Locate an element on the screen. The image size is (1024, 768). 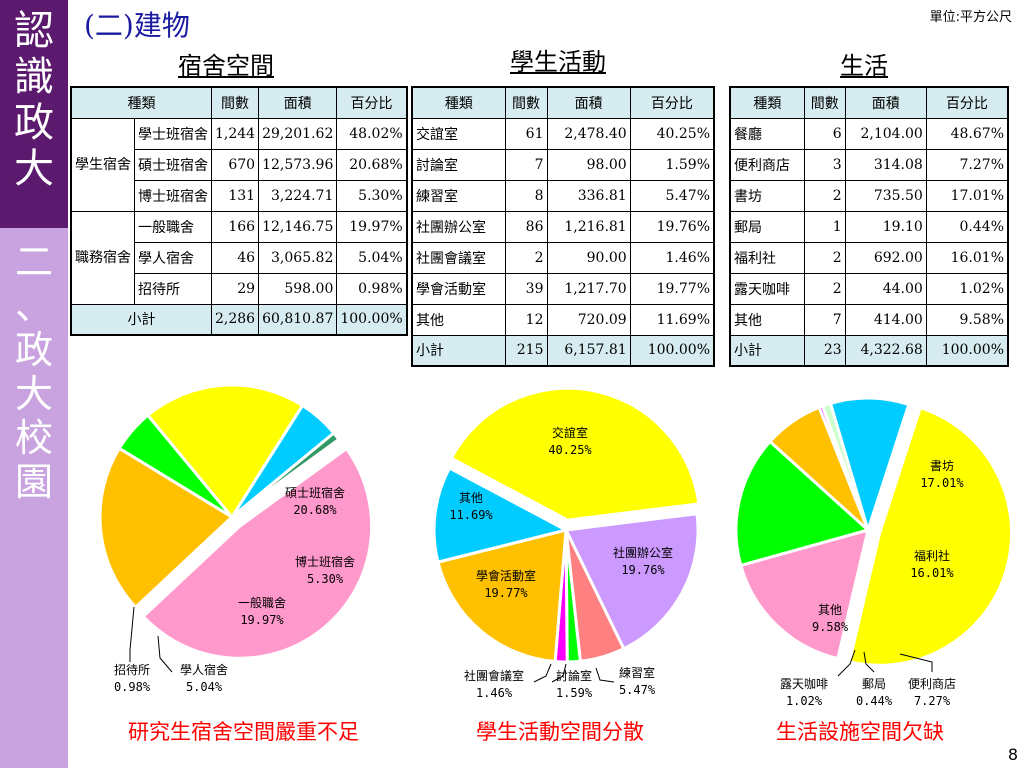
sidebar-char: 、 is located at coordinates (33, 306).